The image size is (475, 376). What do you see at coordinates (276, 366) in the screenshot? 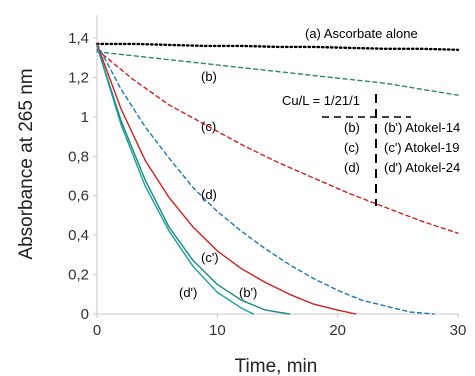
I see `x-axis-title: Time, min` at bounding box center [276, 366].